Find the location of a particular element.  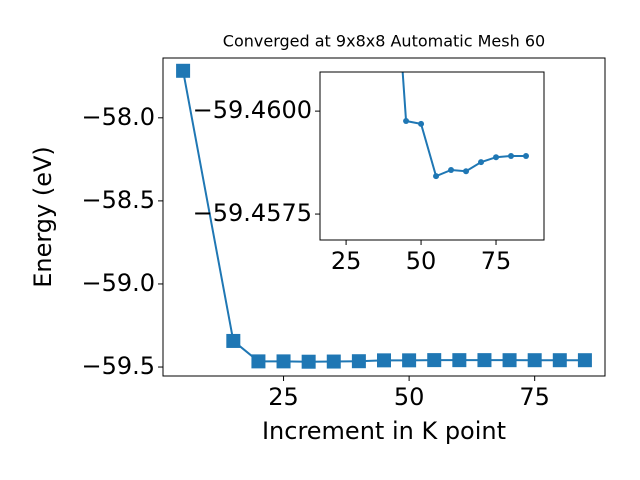

y-tick-label: −58.5 is located at coordinates (118, 200).